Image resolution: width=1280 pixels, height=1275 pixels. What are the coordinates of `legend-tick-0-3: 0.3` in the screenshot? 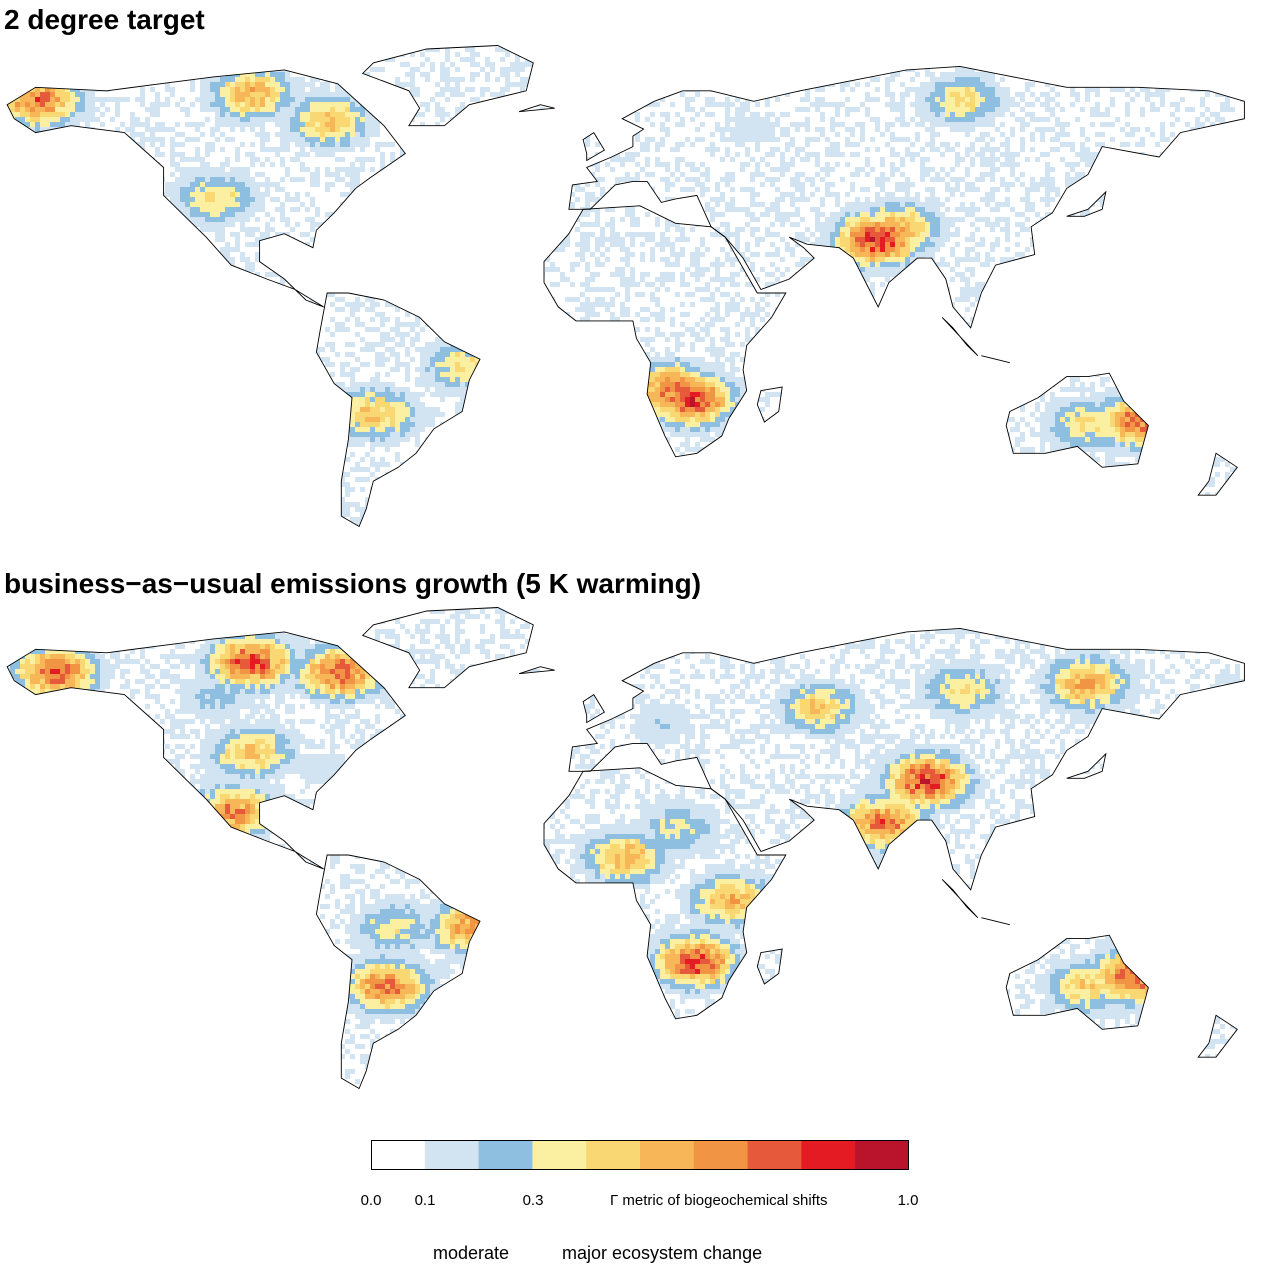 It's located at (533, 1201).